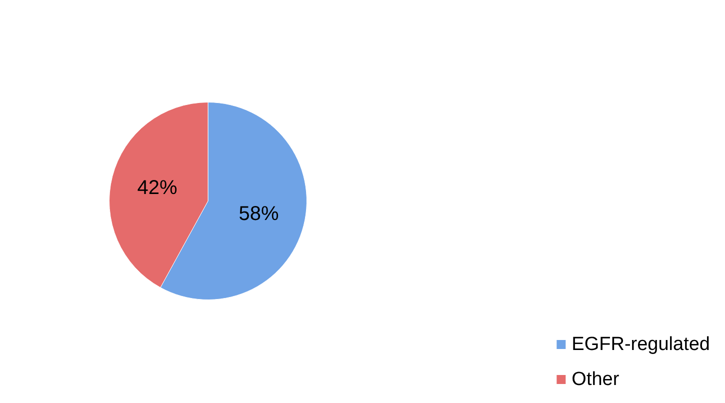  What do you see at coordinates (641, 344) in the screenshot?
I see `legend-label: EGFR-regulated` at bounding box center [641, 344].